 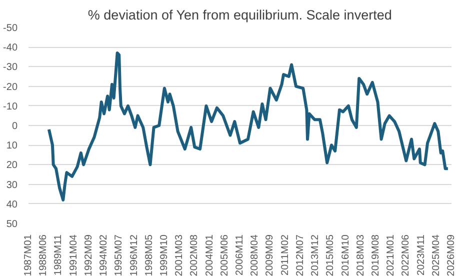 What do you see at coordinates (10, 28) in the screenshot?
I see `y-tick-label: -50` at bounding box center [10, 28].